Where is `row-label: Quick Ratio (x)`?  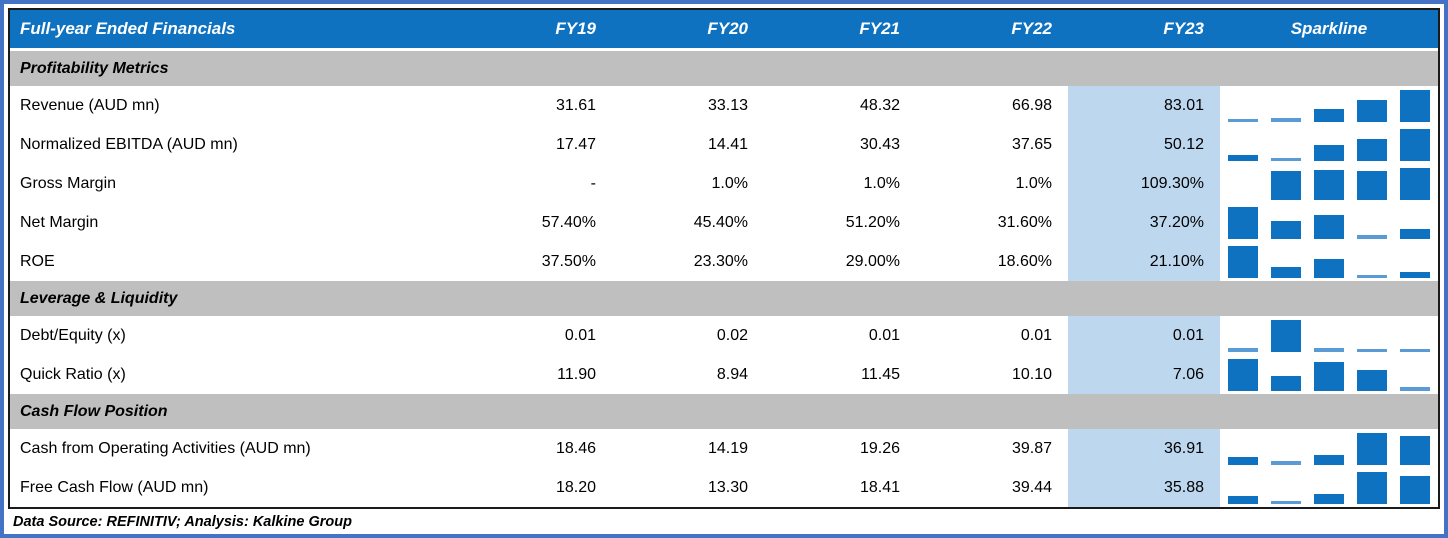 row-label: Quick Ratio (x) is located at coordinates (73, 374).